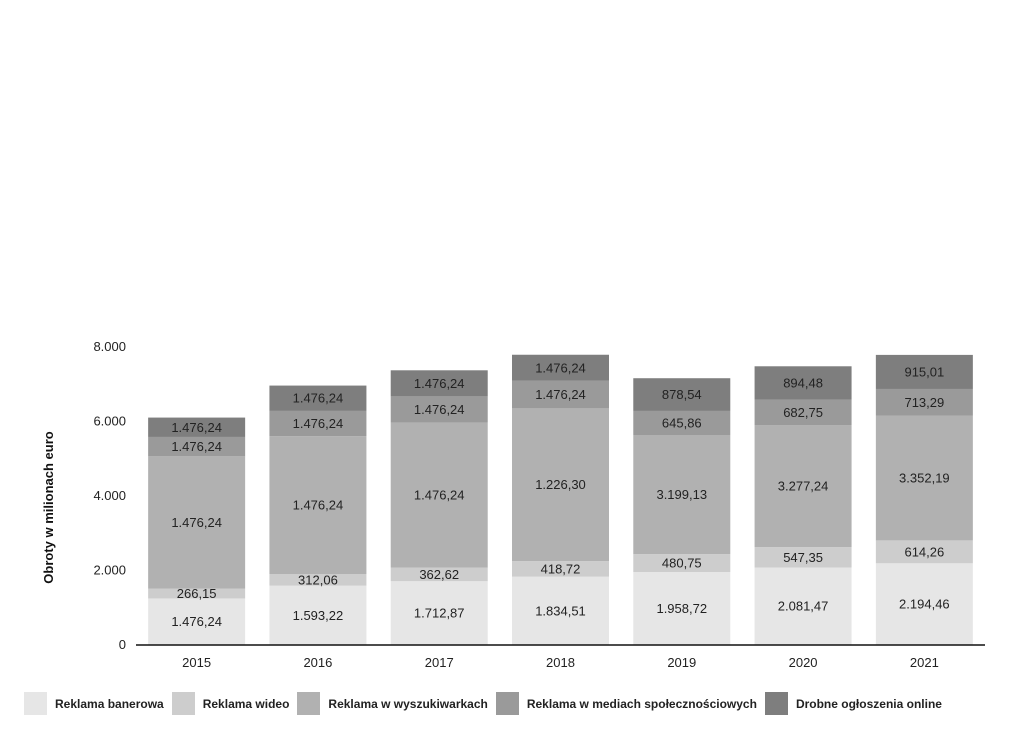 The height and width of the screenshot is (731, 1025). I want to click on y-tick-label: 4.000, so click(109, 495).